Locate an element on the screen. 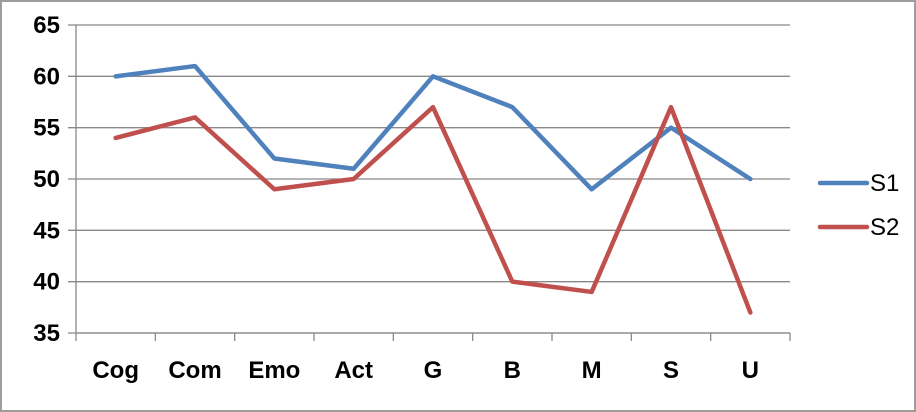  legend-label-s2: S2 is located at coordinates (884, 227).